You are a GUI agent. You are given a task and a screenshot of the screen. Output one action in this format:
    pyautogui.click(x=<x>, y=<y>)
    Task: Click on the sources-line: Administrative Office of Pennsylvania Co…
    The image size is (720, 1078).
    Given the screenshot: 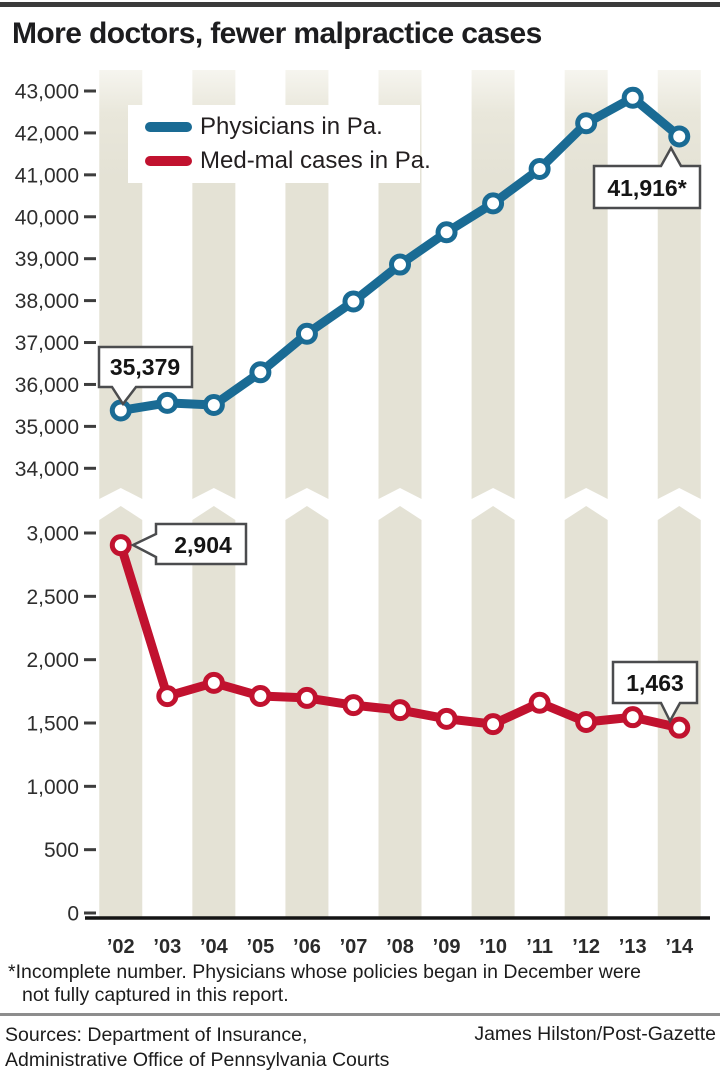 What is the action you would take?
    pyautogui.click(x=197, y=1060)
    